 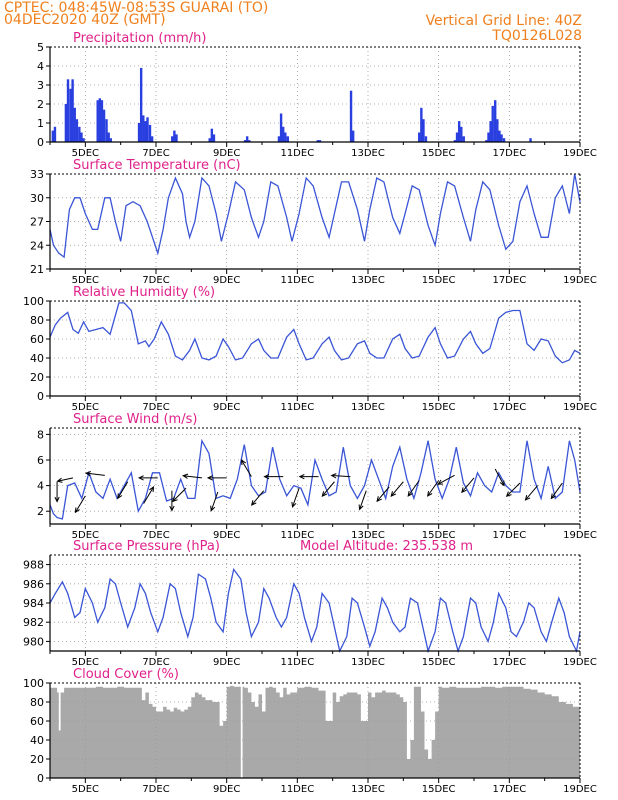 I want to click on ytick-label: 3, so click(x=40, y=85).